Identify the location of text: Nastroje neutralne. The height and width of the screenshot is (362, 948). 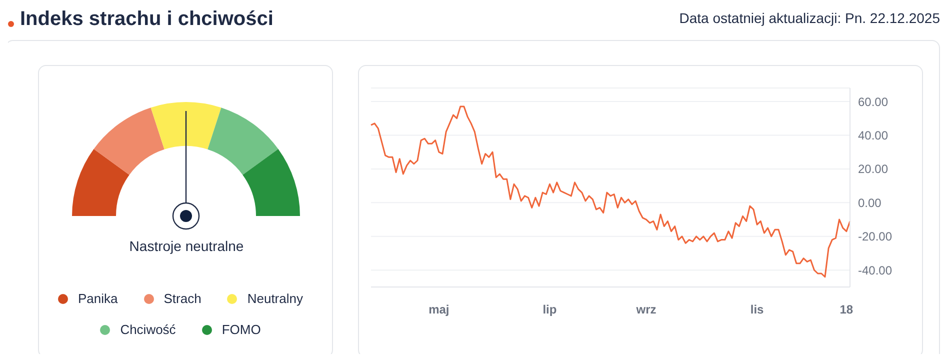
(186, 246).